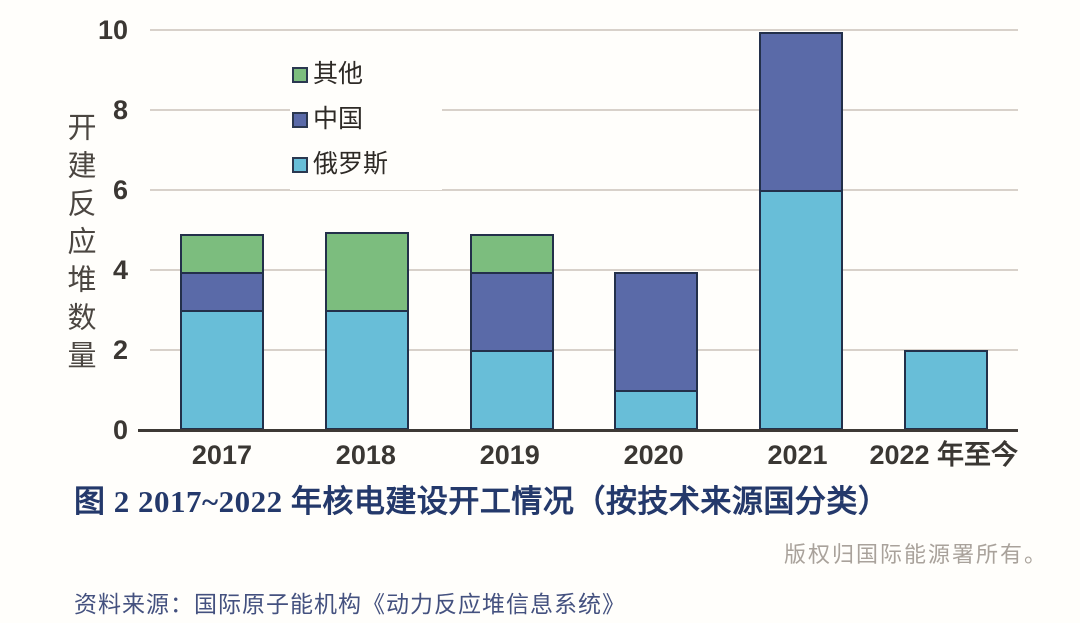 Image resolution: width=1080 pixels, height=623 pixels. I want to click on x-axis-tick-labels: 2017 2018 2019 2020 2021 2022 年至今, so click(584, 455).